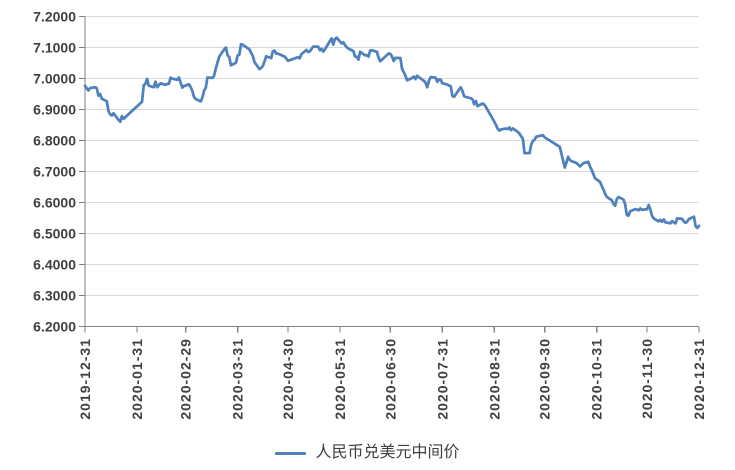 The image size is (735, 470). Describe the element at coordinates (54, 48) in the screenshot. I see `y-tick-label: 7.1000` at that location.